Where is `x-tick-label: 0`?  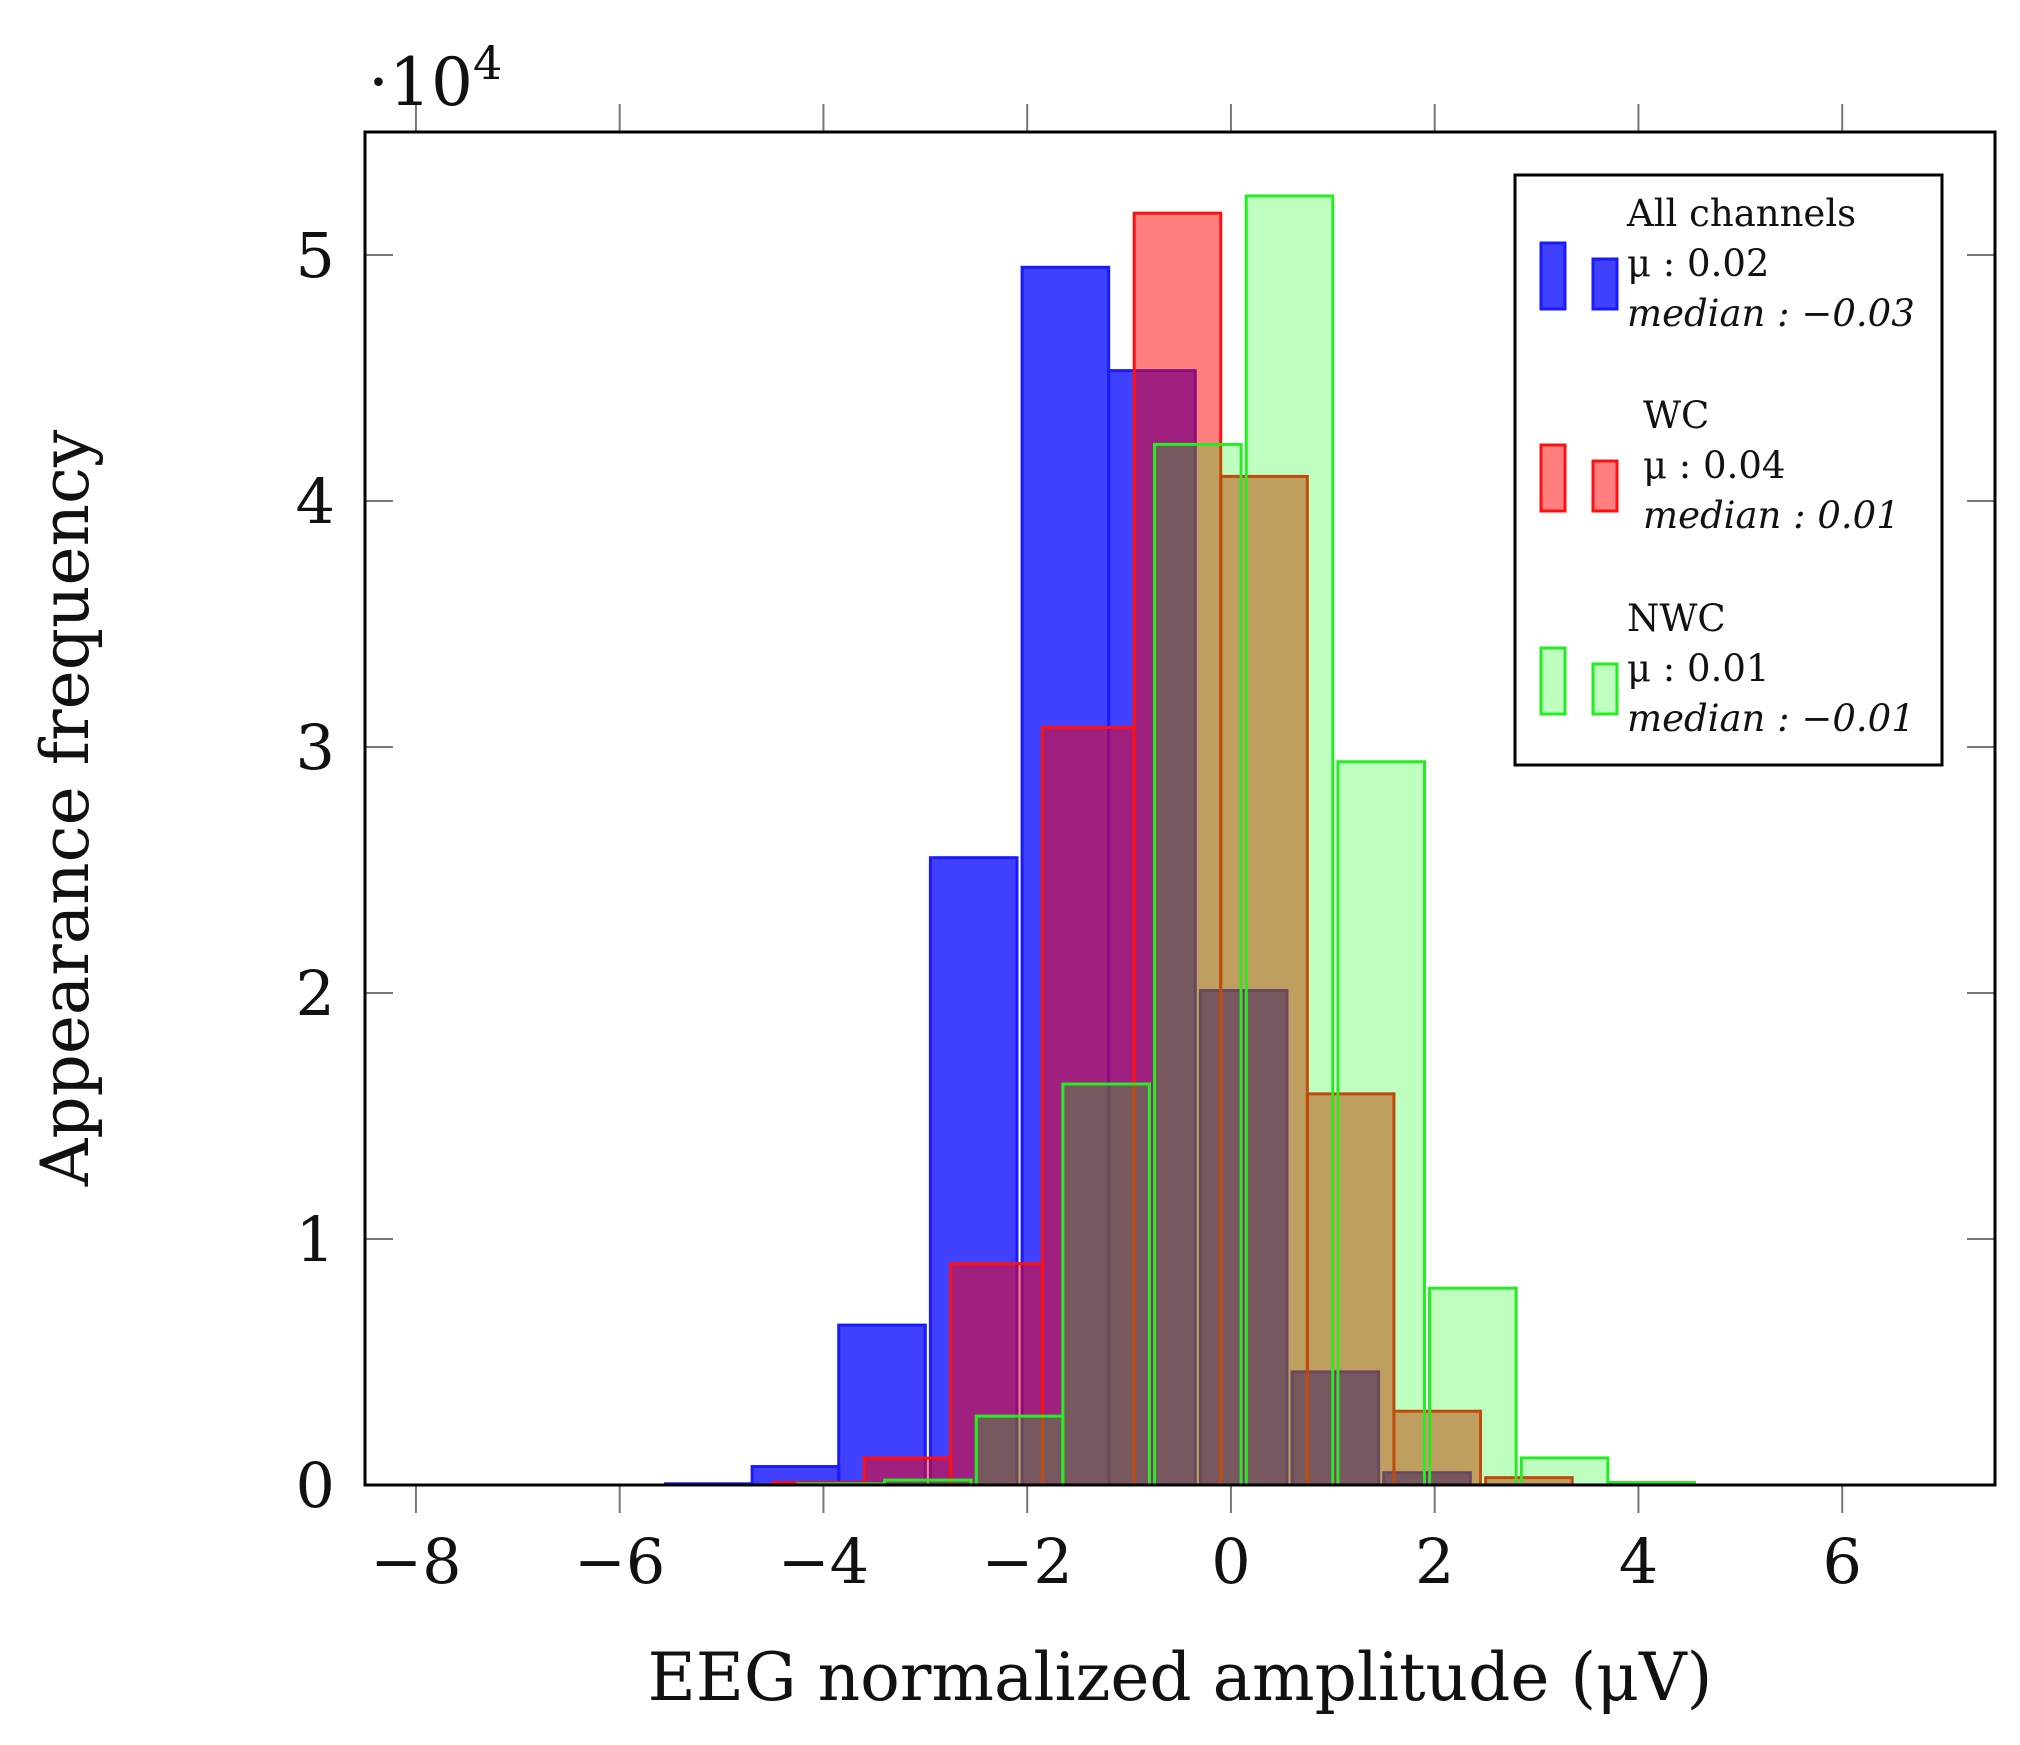
x-tick-label: 0 is located at coordinates (1230, 1561).